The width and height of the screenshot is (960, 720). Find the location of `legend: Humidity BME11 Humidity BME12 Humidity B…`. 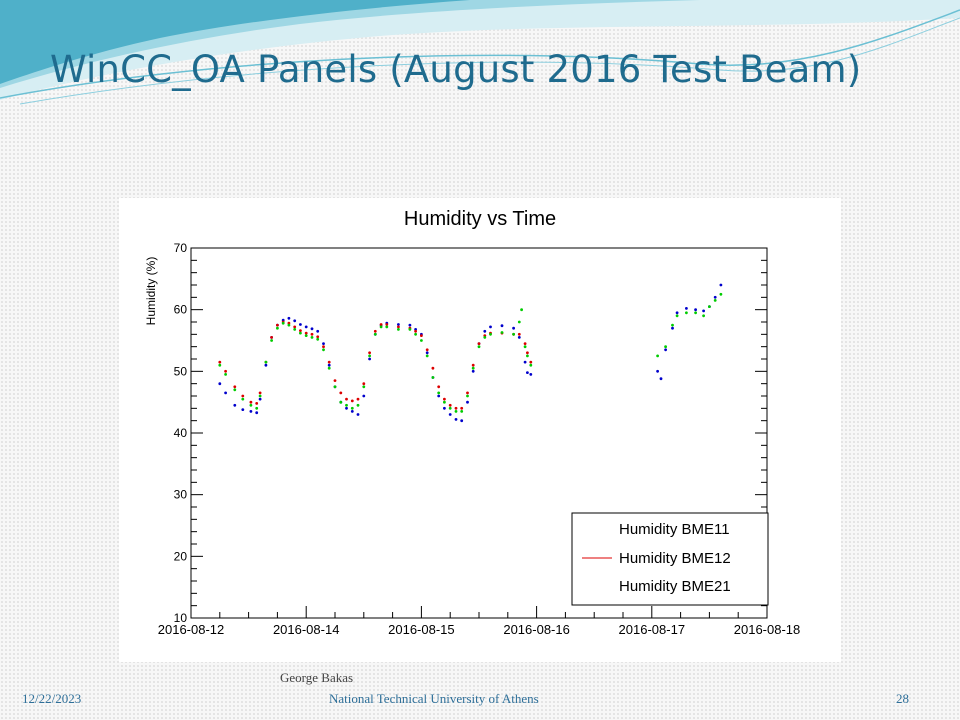

legend: Humidity BME11 Humidity BME12 Humidity B… is located at coordinates (670, 559).